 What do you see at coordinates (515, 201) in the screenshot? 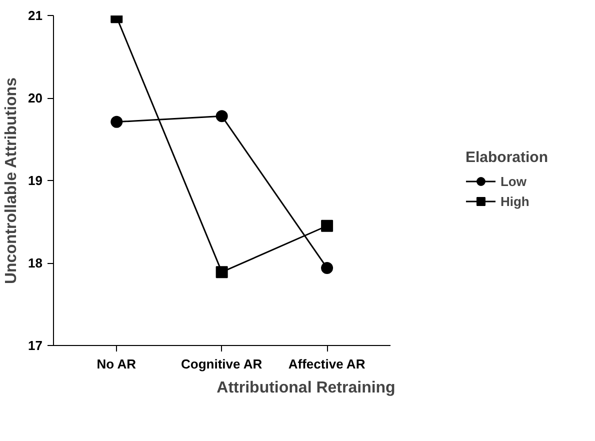
I see `legend-label: High` at bounding box center [515, 201].